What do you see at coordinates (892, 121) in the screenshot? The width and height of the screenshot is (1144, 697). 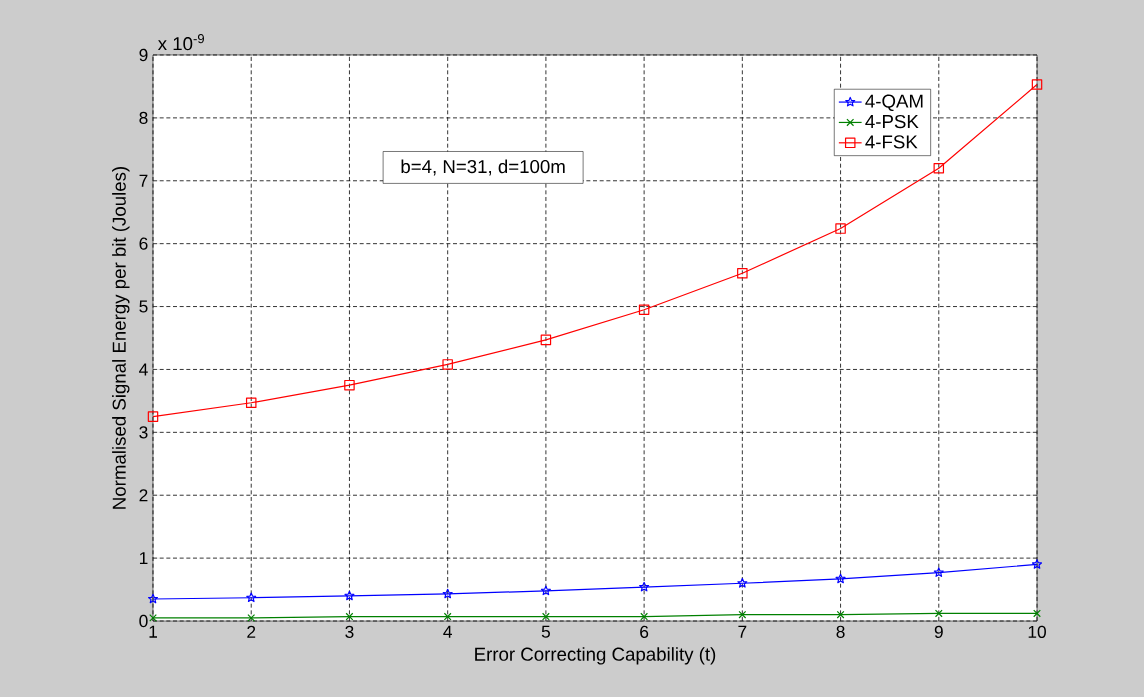 I see `legend-label: 4-PSK` at bounding box center [892, 121].